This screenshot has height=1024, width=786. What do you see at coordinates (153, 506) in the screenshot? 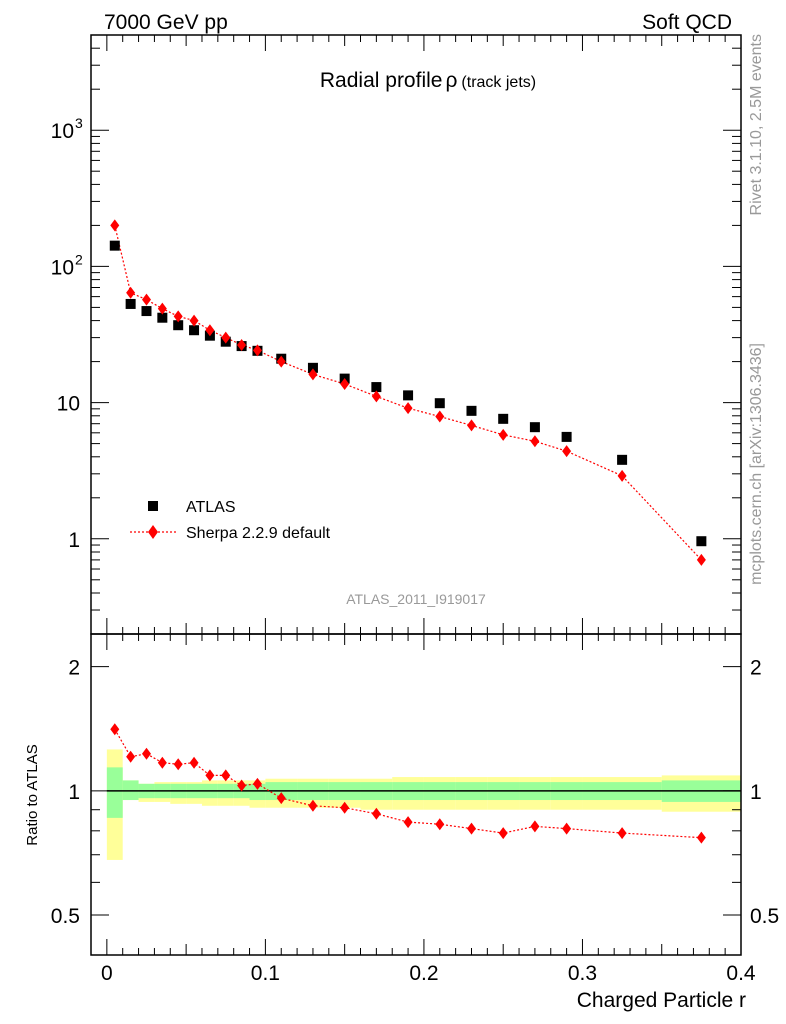
I see `legend-marker-atlas` at bounding box center [153, 506].